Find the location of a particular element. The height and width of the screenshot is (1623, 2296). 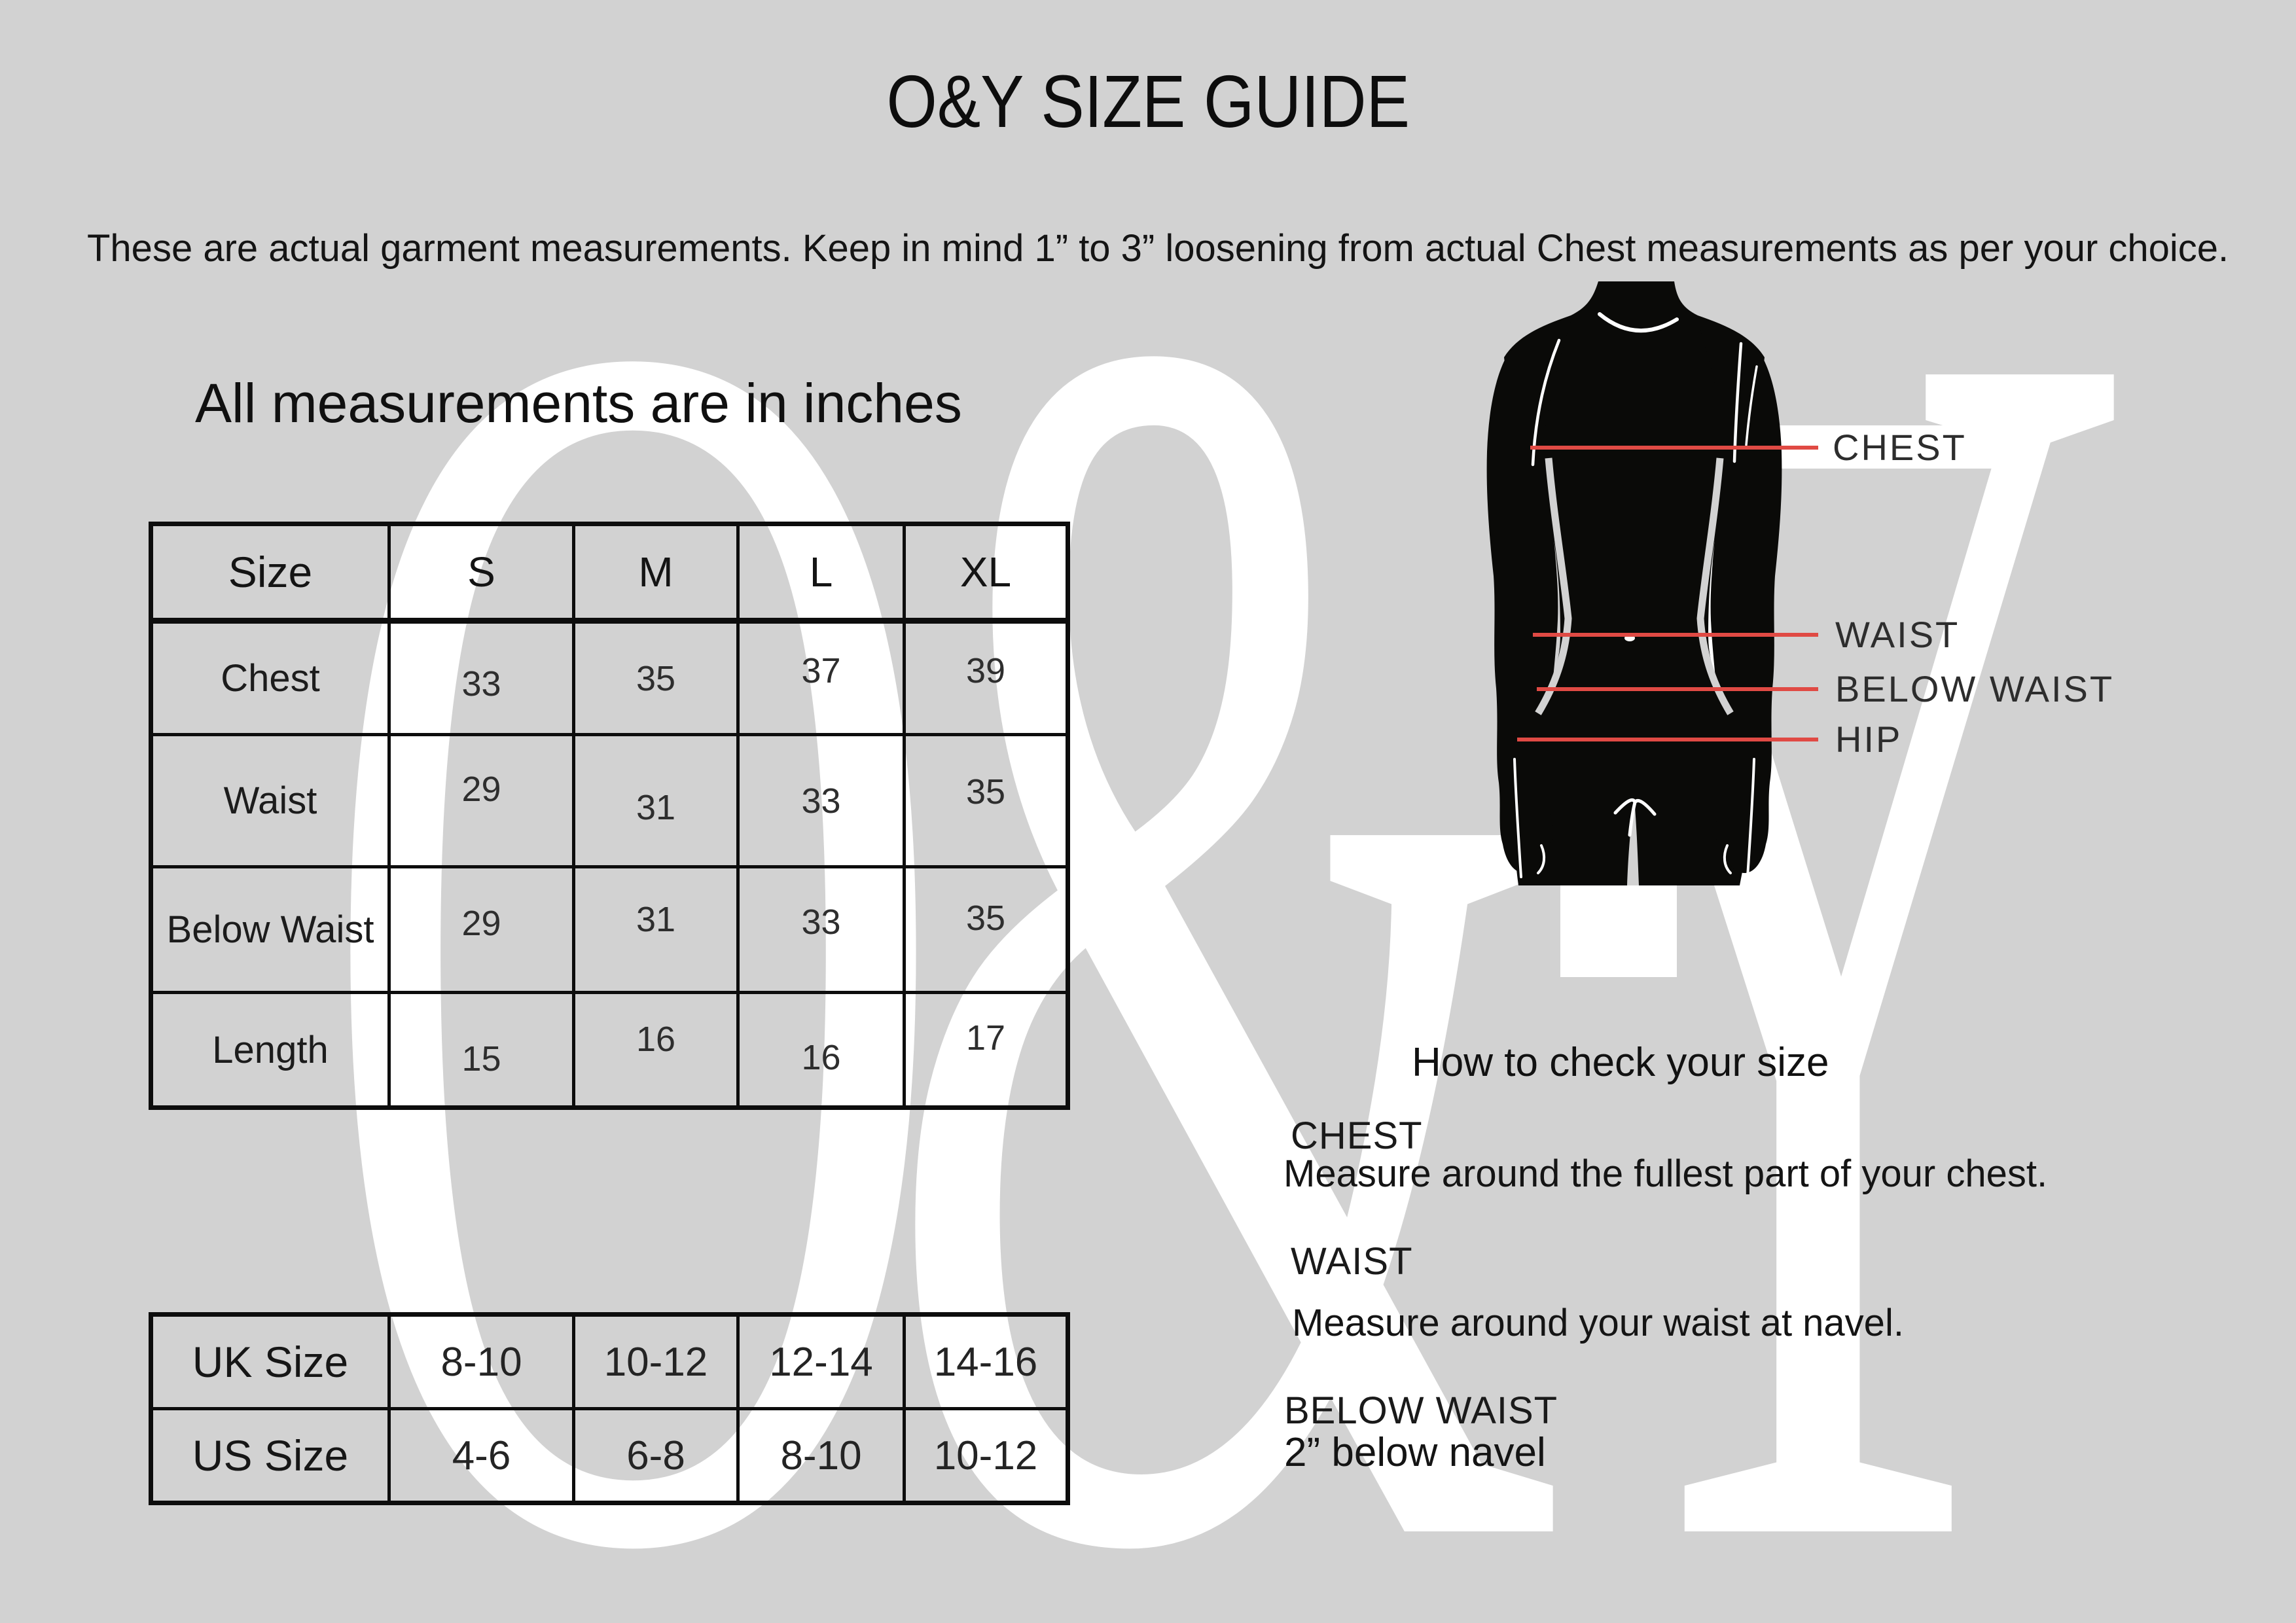

figure-label-chest: CHEST is located at coordinates (1900, 447).